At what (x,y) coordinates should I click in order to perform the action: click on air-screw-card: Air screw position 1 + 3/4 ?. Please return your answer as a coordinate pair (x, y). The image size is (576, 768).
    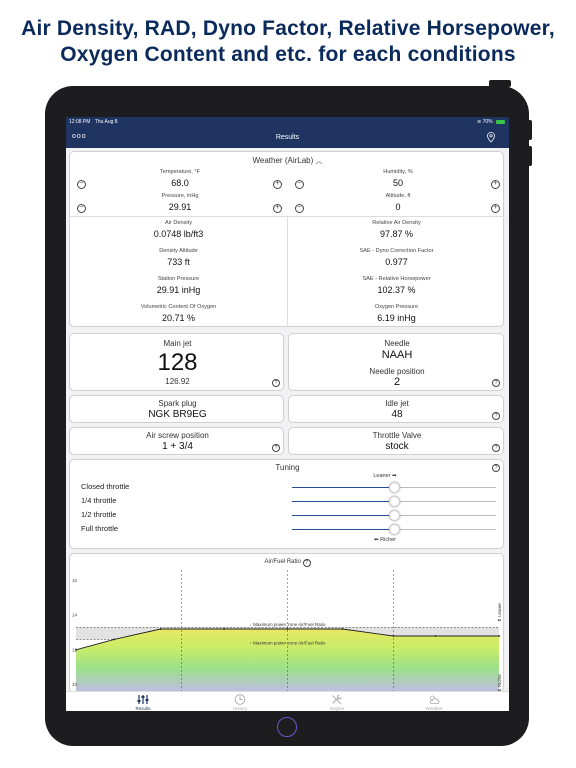
    Looking at the image, I should click on (176, 441).